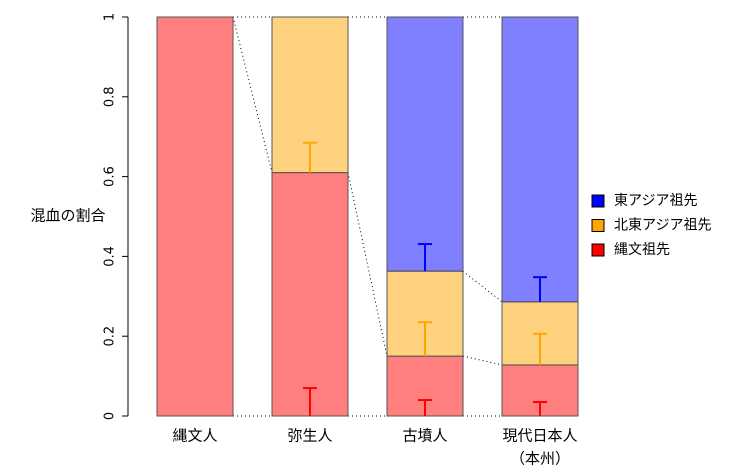 The height and width of the screenshot is (475, 750). I want to click on x-tick-label: 現代日本人, so click(539, 436).